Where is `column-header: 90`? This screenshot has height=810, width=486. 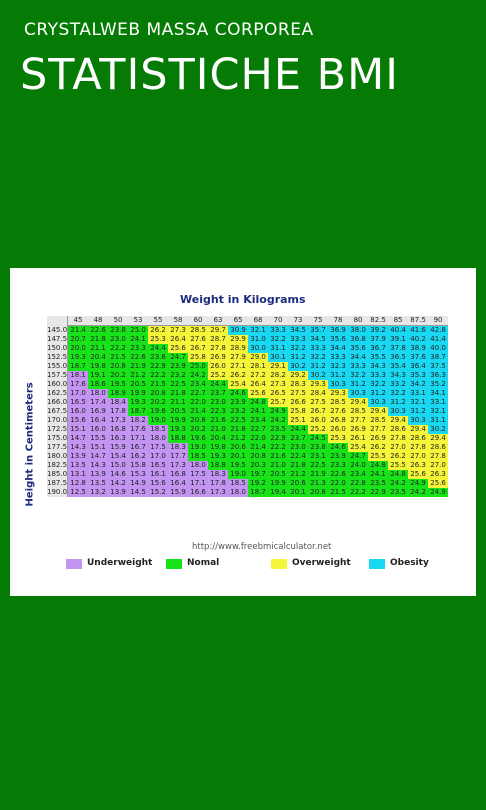
column-header: 90 is located at coordinates (438, 321).